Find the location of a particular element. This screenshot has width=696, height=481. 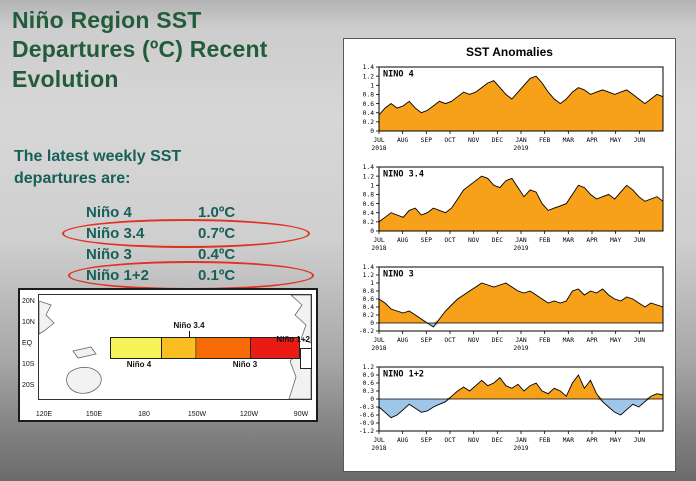

map-lon-label: 150W is located at coordinates (197, 414).